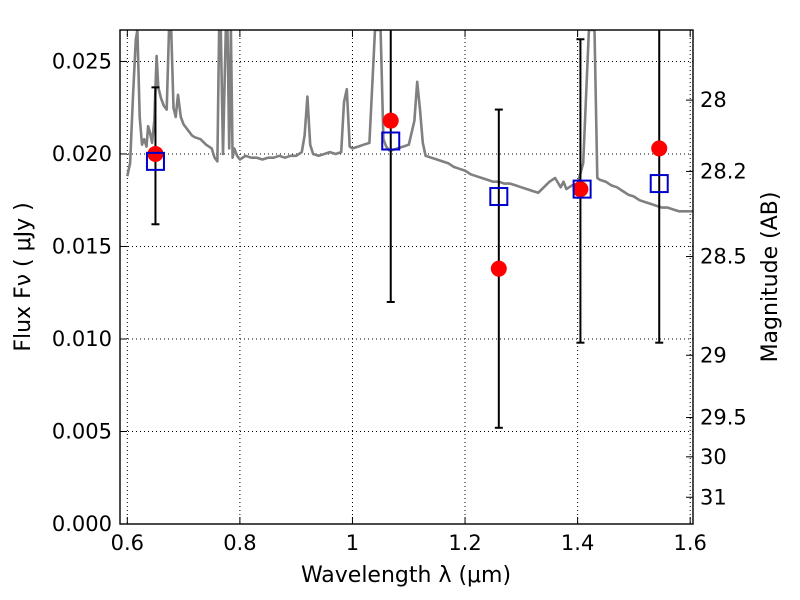  What do you see at coordinates (770, 277) in the screenshot?
I see `magnitude-axis-label: Magnitude (AB)` at bounding box center [770, 277].